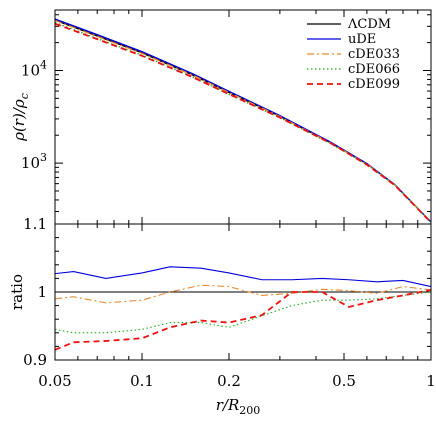 The width and height of the screenshot is (436, 421). Describe the element at coordinates (362, 39) in the screenshot. I see `legend-label-uDE: uDE` at that location.